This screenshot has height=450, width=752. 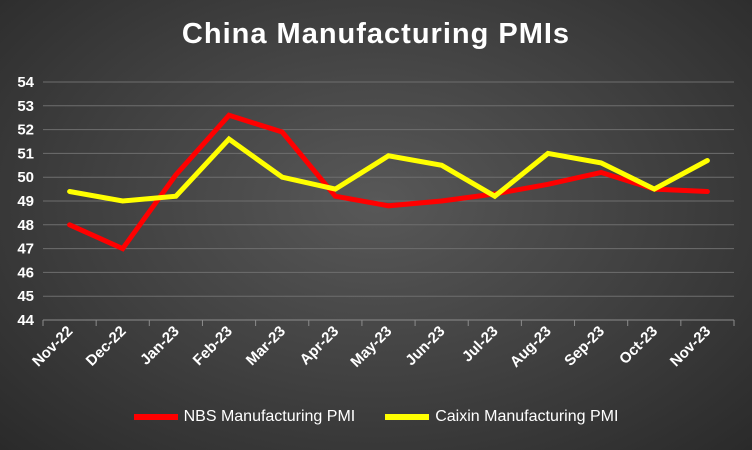 What do you see at coordinates (376, 34) in the screenshot?
I see `chart-title: China Manufacturing PMIs` at bounding box center [376, 34].